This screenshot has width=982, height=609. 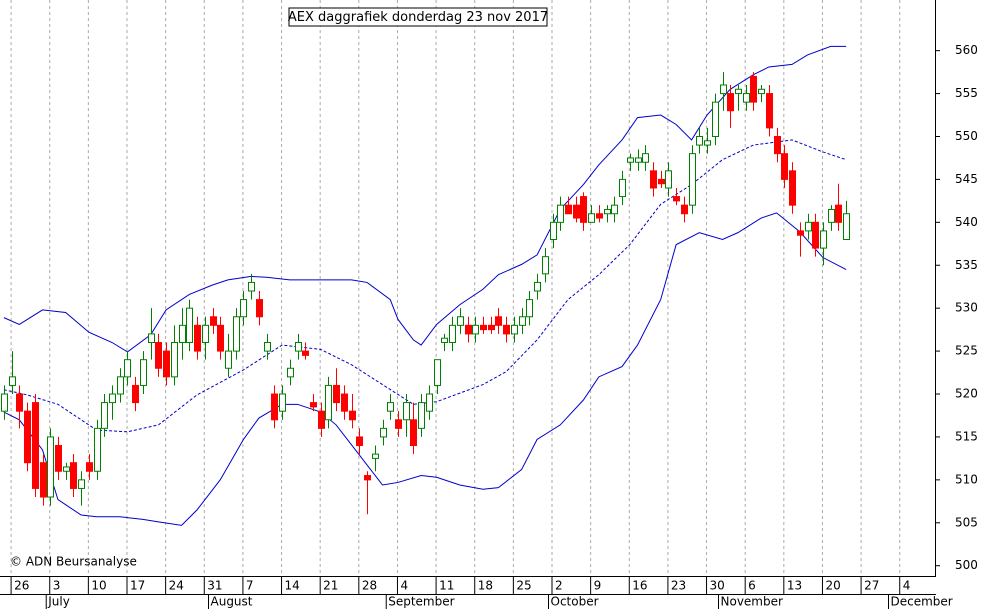 I want to click on month-label: July, so click(x=58, y=602).